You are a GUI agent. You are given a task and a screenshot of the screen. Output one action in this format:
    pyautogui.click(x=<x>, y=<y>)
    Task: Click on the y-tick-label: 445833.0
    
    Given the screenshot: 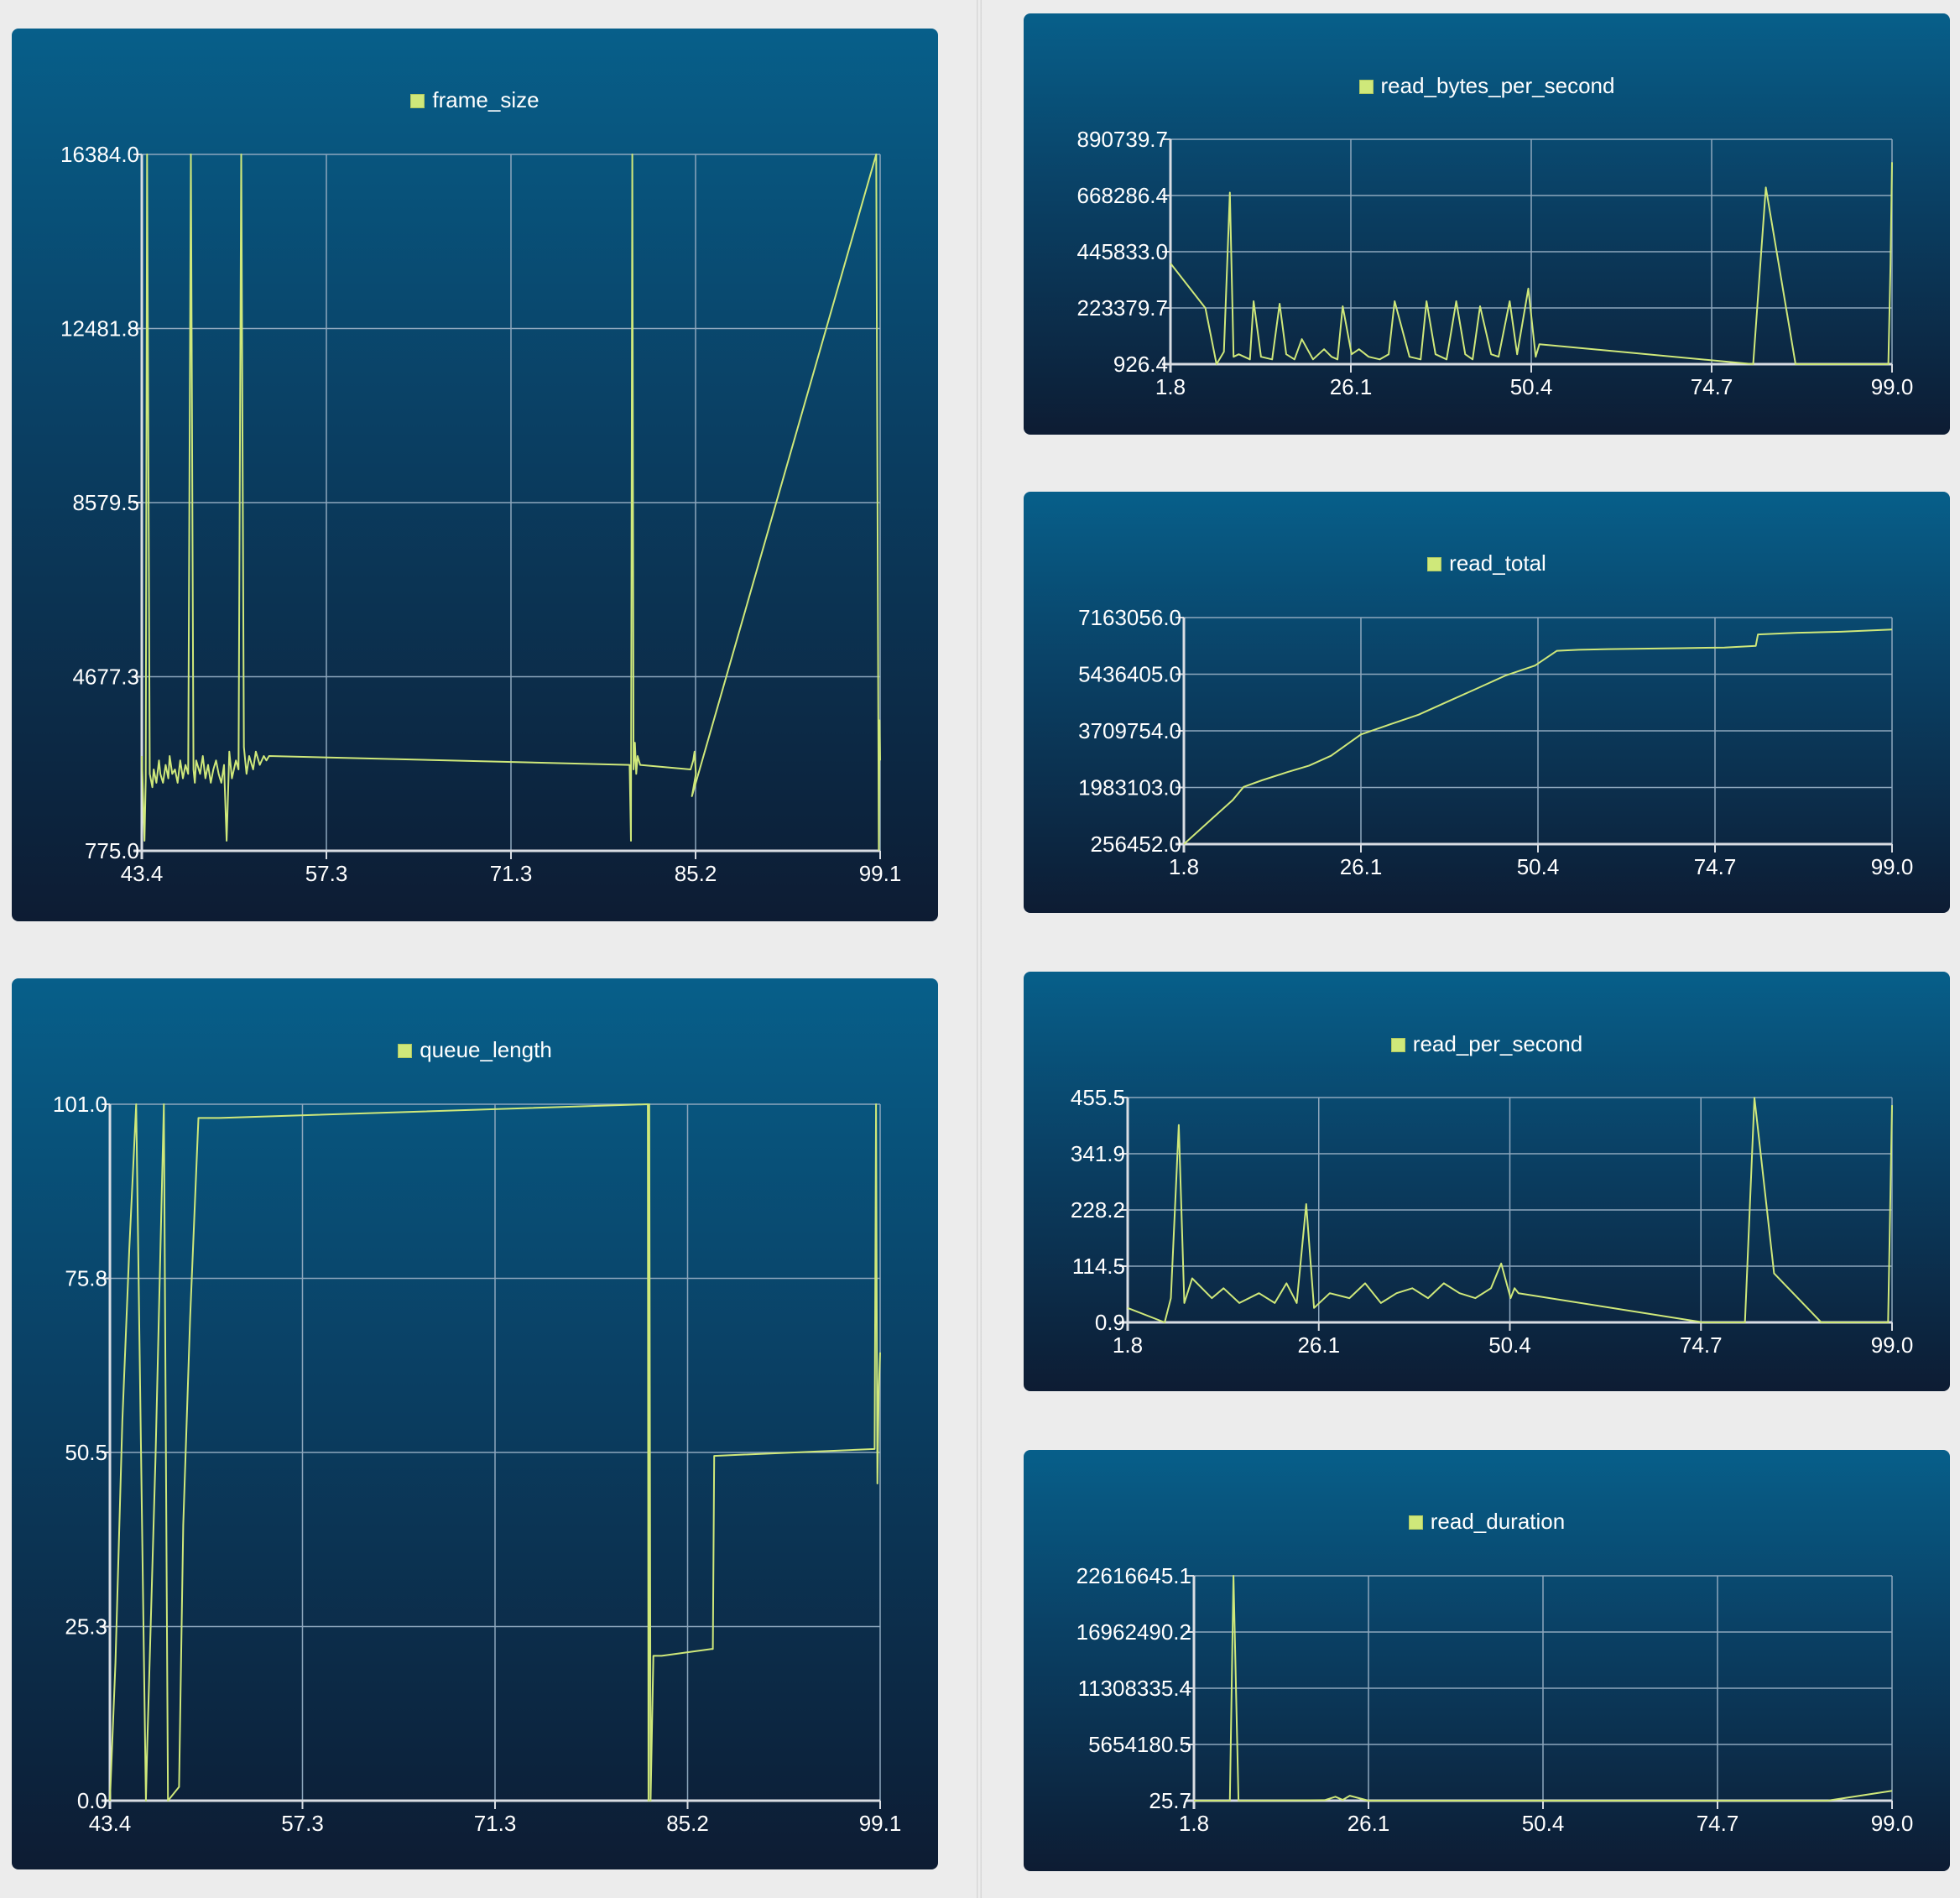 What is the action you would take?
    pyautogui.click(x=1122, y=251)
    